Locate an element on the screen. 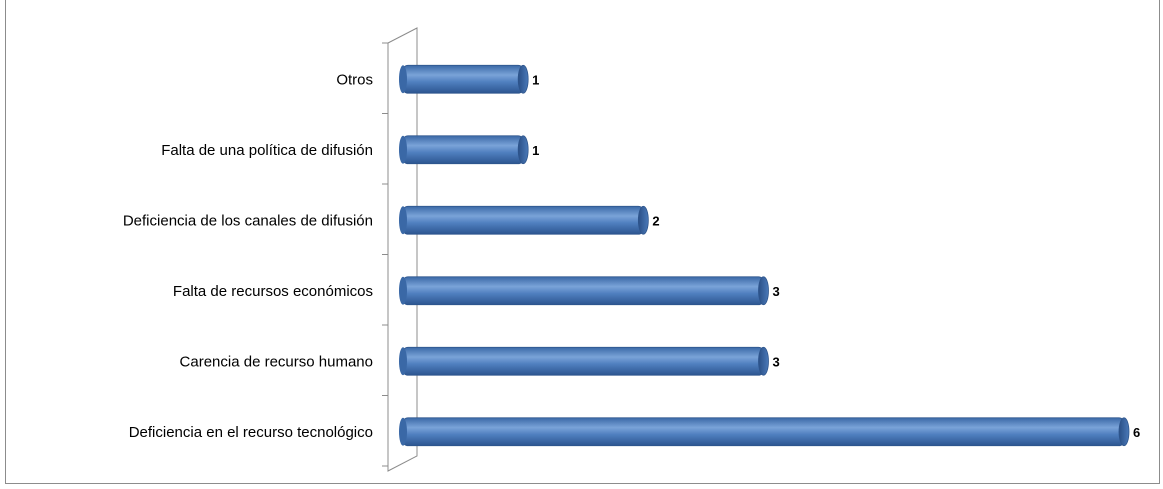 The image size is (1163, 489). category-label: Deficiencia de los canales de difusión is located at coordinates (248, 220).